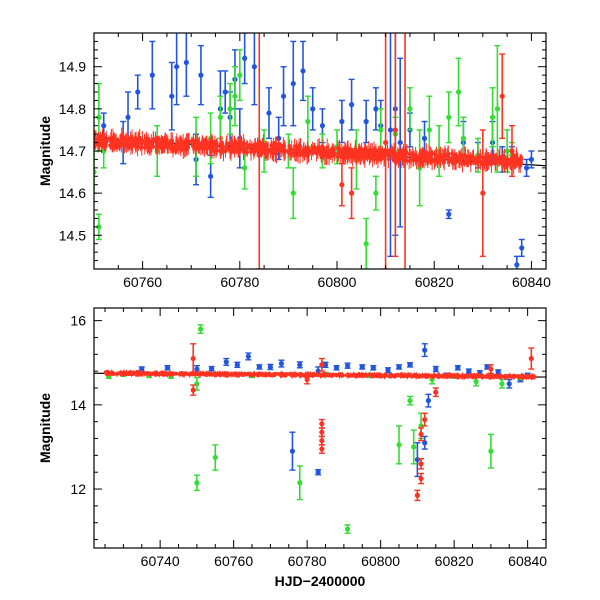  What do you see at coordinates (380, 561) in the screenshot?
I see `x-tick-label: 60800` at bounding box center [380, 561].